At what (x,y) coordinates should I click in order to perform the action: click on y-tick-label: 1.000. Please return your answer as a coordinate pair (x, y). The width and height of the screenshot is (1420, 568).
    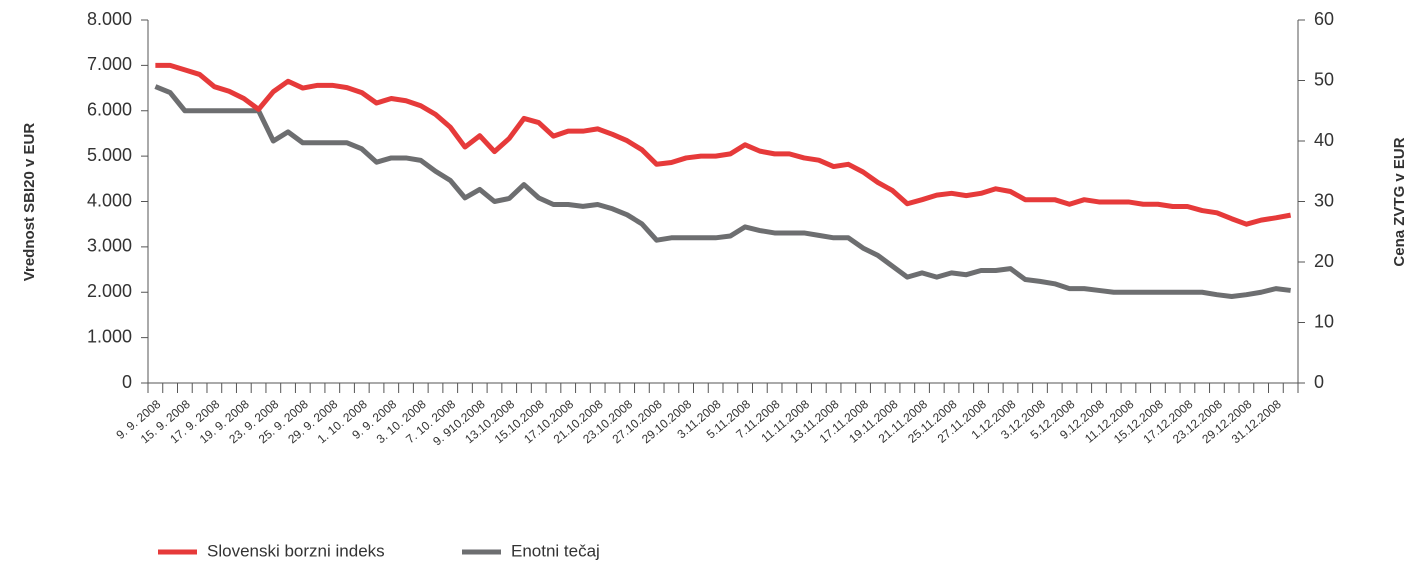
    Looking at the image, I should click on (109, 336).